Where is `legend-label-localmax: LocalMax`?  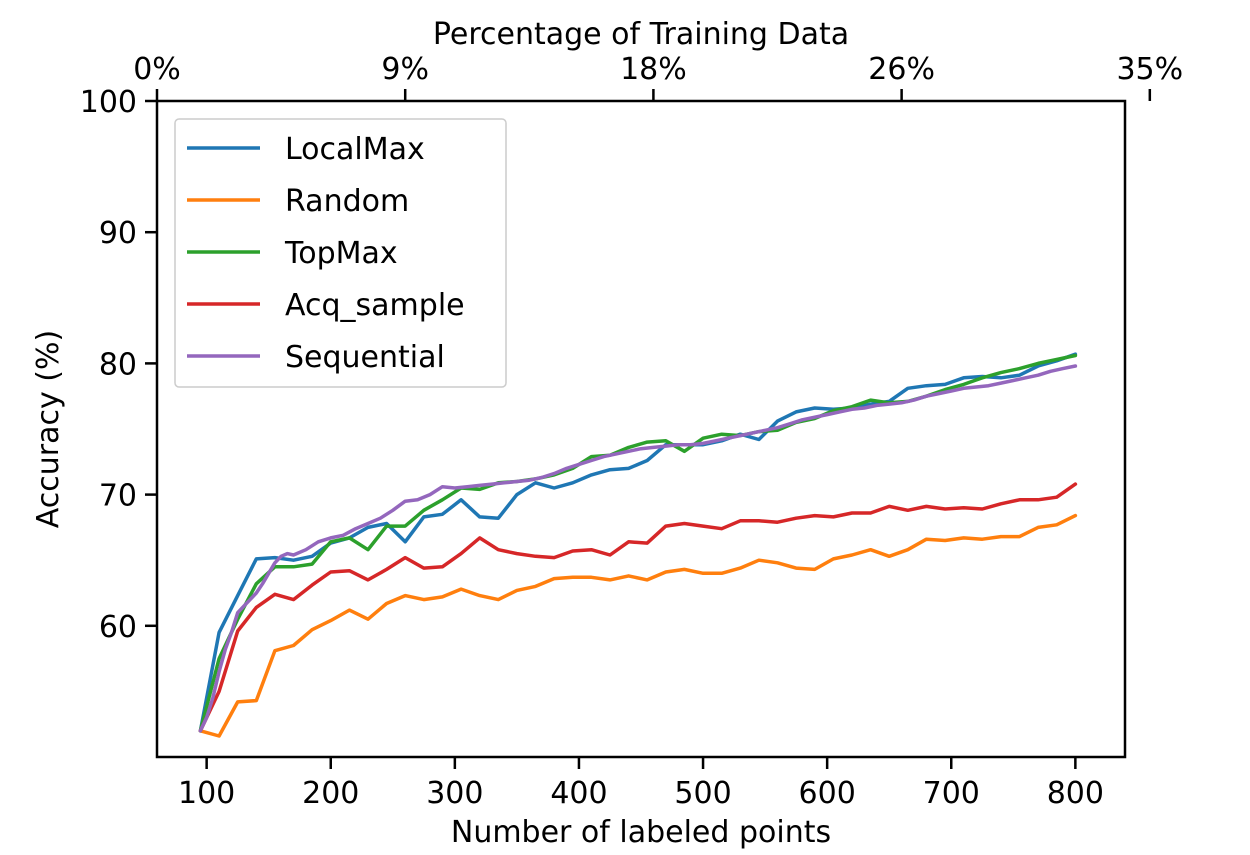
legend-label-localmax: LocalMax is located at coordinates (355, 149).